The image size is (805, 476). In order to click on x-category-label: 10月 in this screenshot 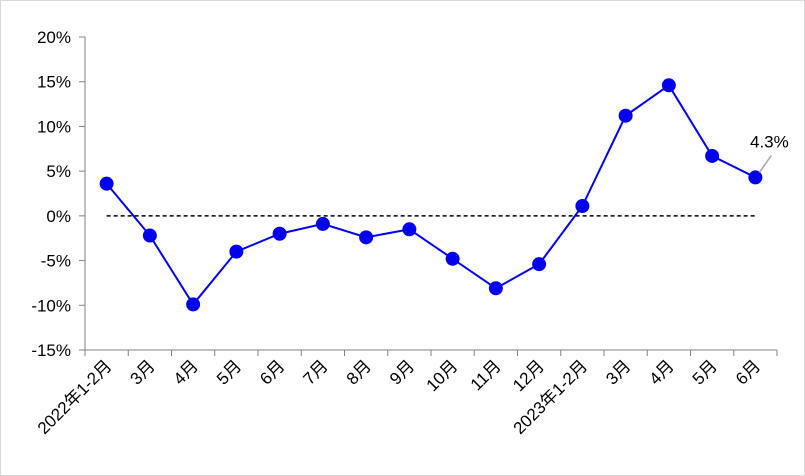, I will do `click(442, 375)`.